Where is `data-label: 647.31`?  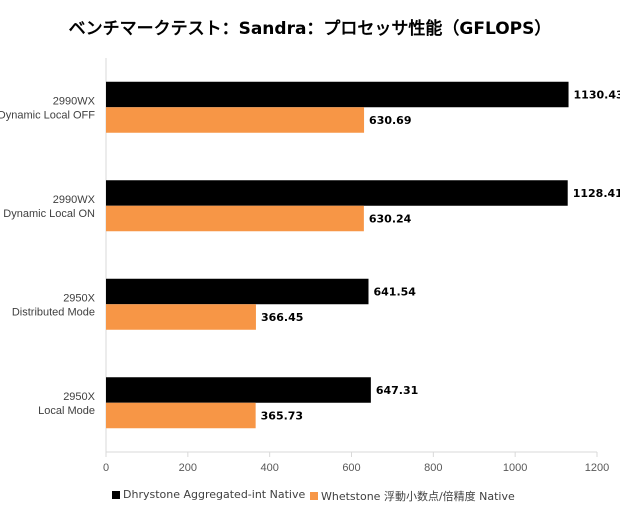
data-label: 647.31 is located at coordinates (397, 390).